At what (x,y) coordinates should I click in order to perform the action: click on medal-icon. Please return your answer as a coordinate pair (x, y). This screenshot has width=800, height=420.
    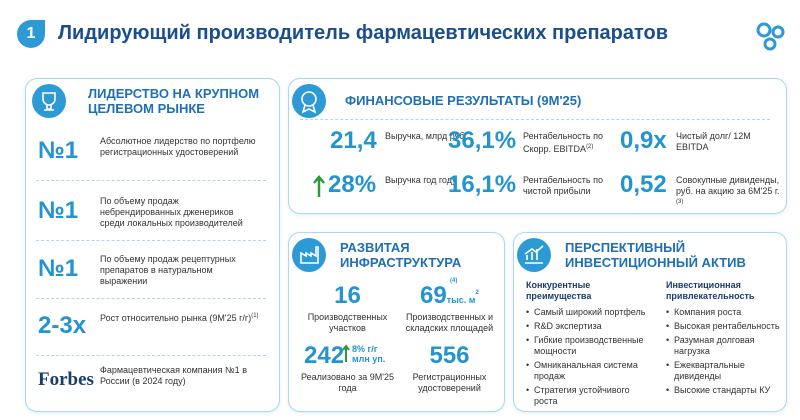
    Looking at the image, I should click on (309, 101).